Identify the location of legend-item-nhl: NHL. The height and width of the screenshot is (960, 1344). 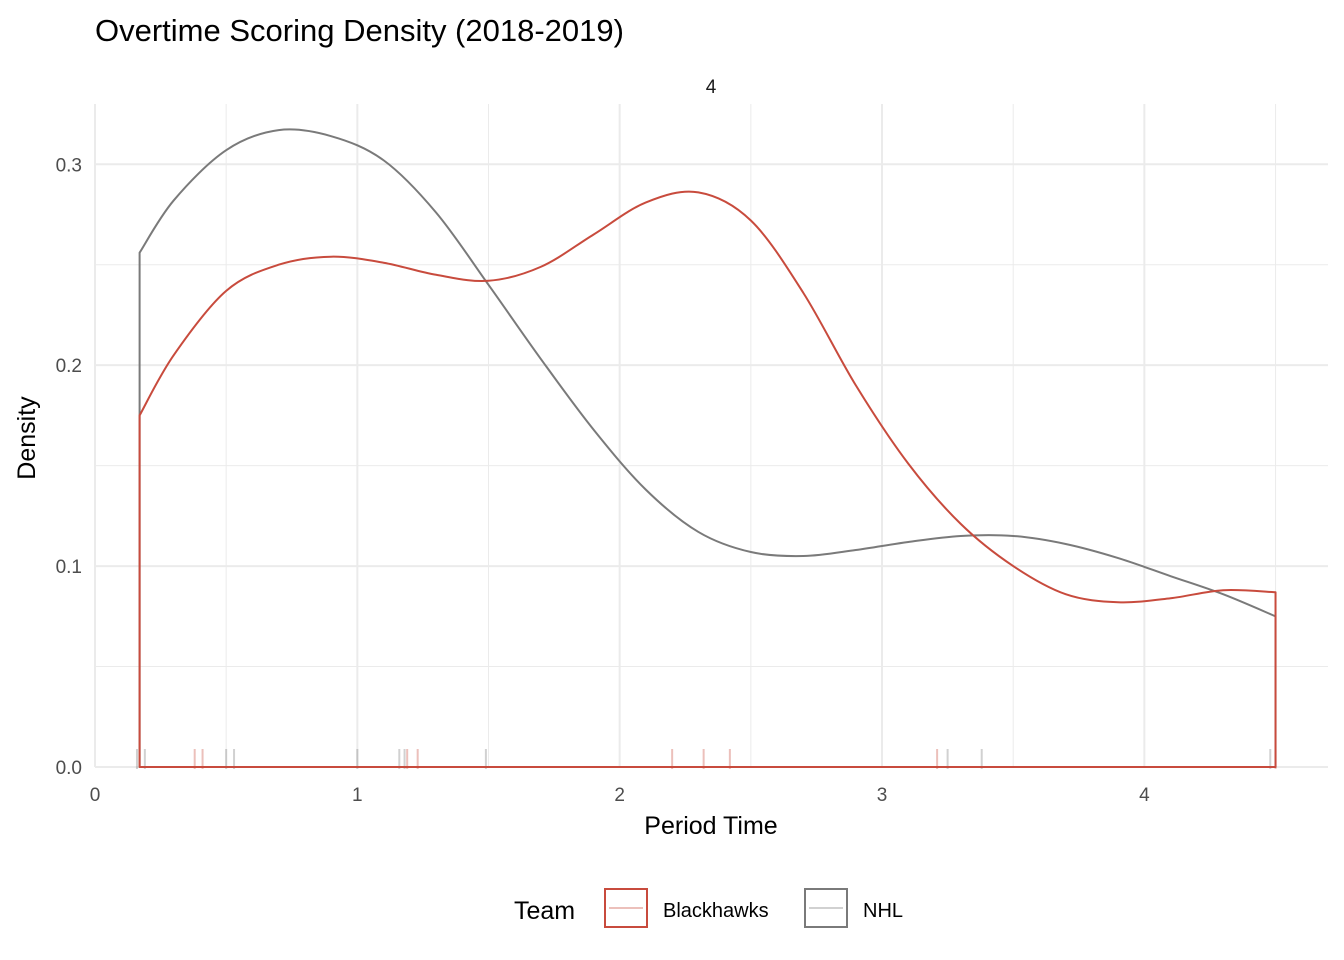
(853, 908).